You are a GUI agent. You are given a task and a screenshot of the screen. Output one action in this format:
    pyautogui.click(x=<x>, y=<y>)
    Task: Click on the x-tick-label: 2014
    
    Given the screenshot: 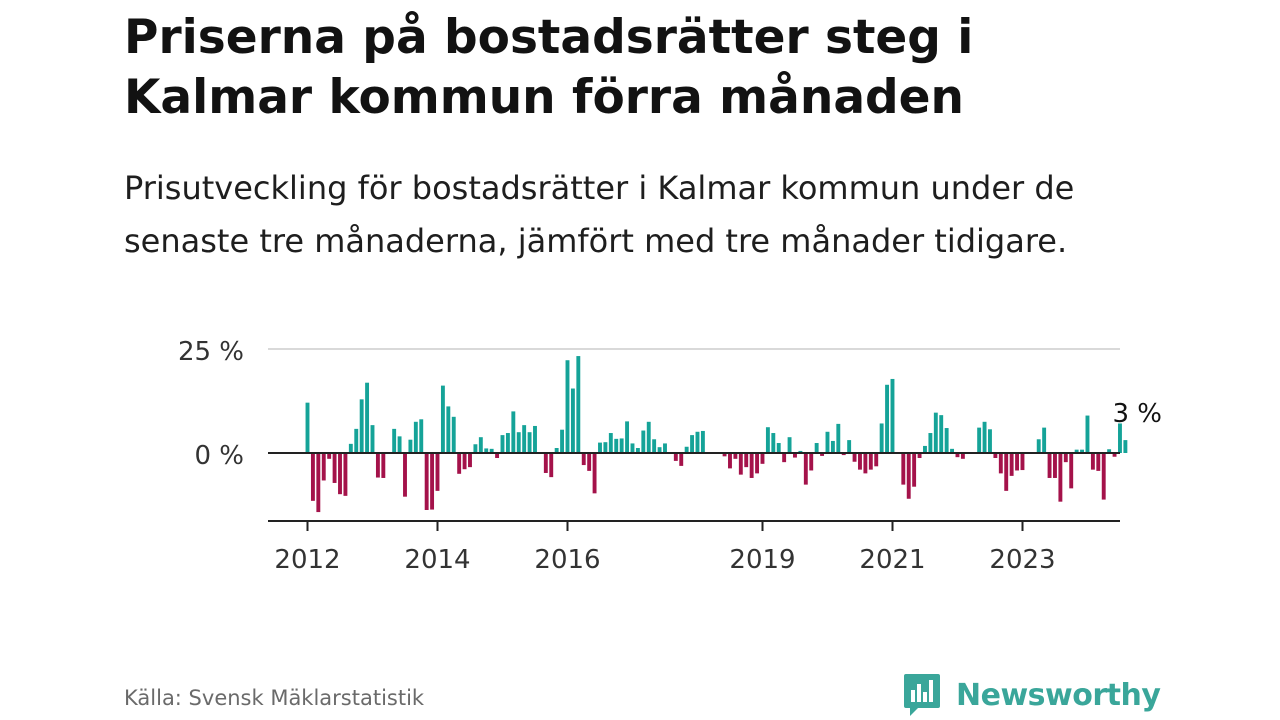 What is the action you would take?
    pyautogui.click(x=437, y=560)
    